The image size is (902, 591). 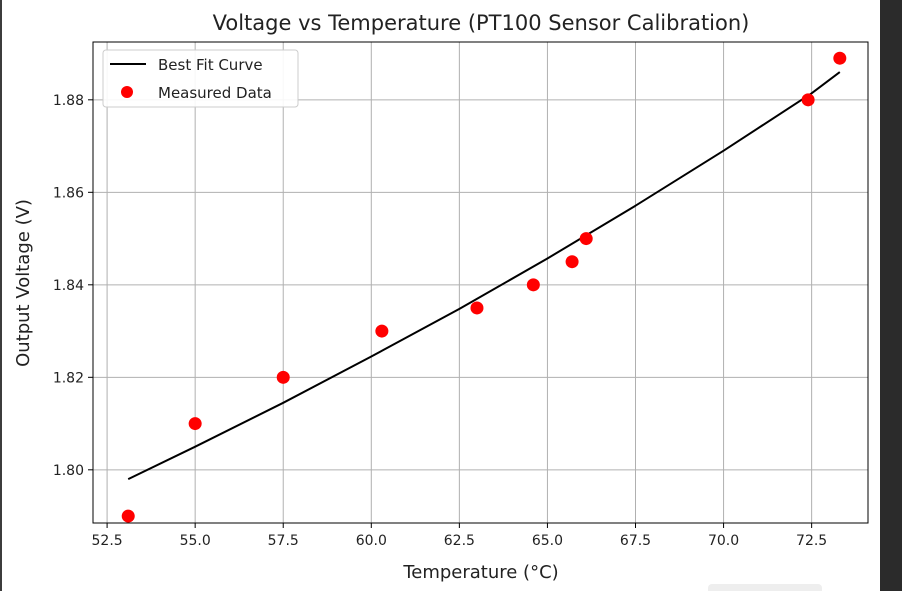 I want to click on x-axis: 52.5 55.0 57.5 60.0 62.5 65.0 67.5 70.0 72.5, so click(x=459, y=536).